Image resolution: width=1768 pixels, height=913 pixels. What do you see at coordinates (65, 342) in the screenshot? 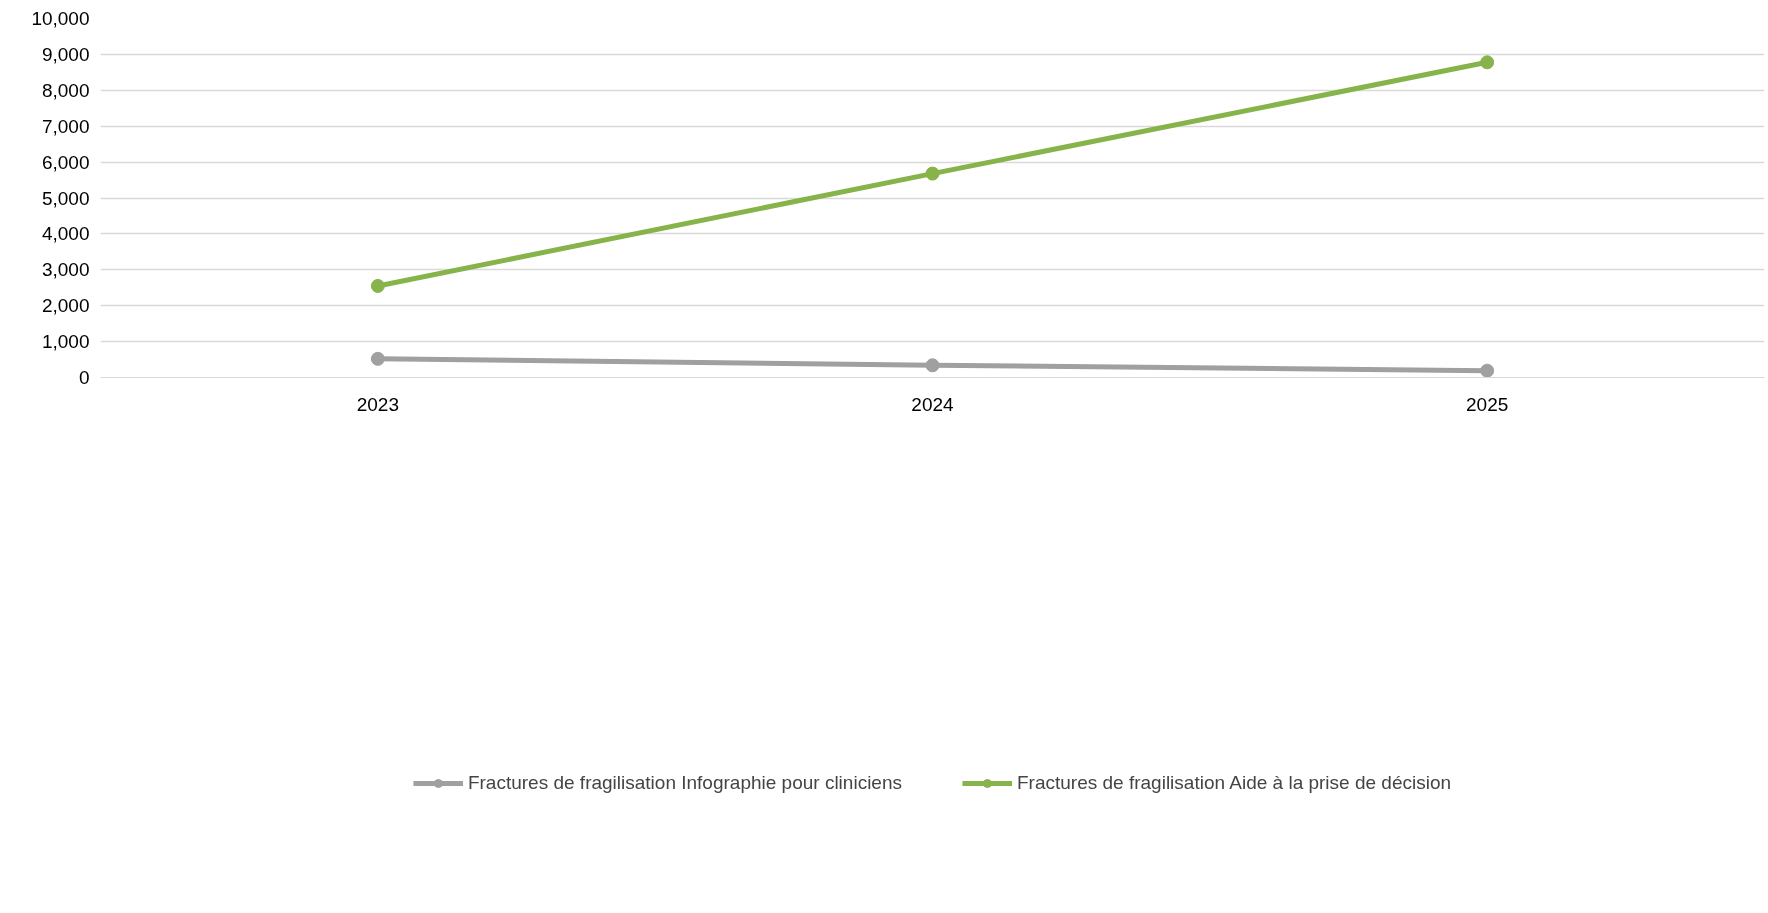
I see `y-tick-label: 1,000` at bounding box center [65, 342].